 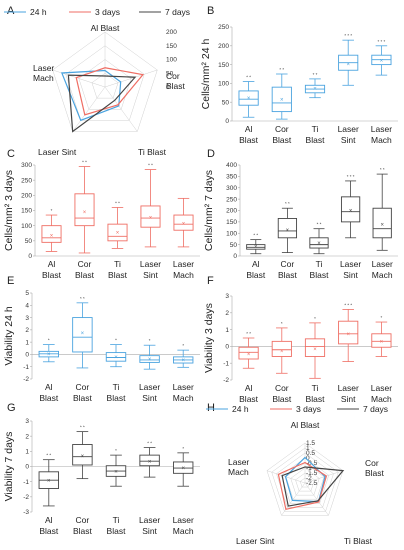 I want to click on r-tick-label: -1, so click(x=309, y=468).